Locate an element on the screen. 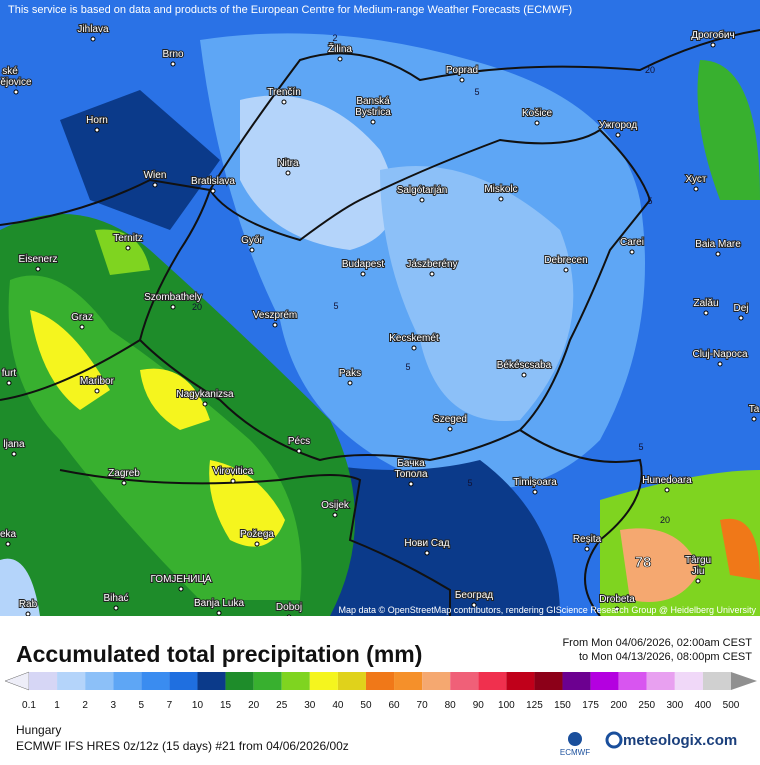  legend-label: 80 is located at coordinates (451, 705).